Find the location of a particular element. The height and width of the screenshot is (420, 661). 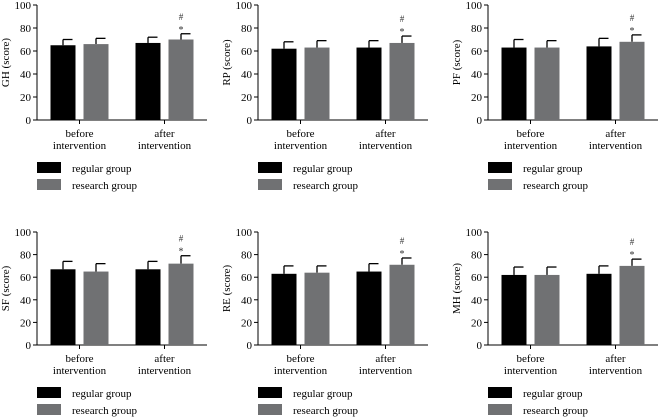

y-axis-label: RP (score) is located at coordinates (227, 62).